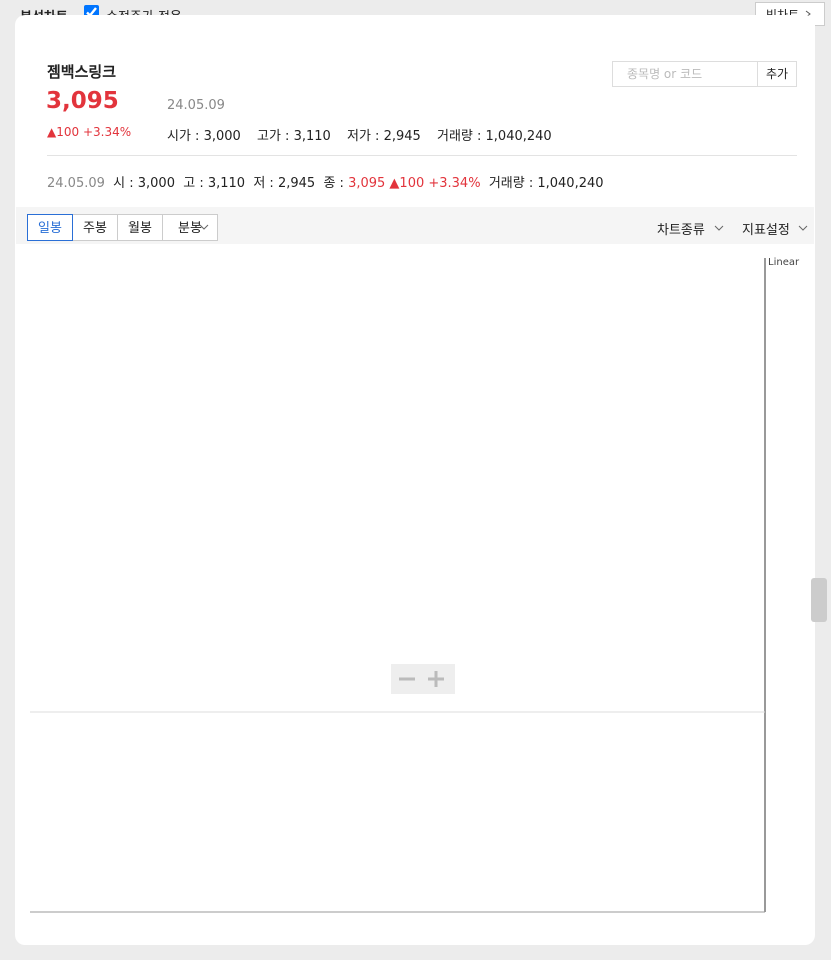 The height and width of the screenshot is (960, 831). I want to click on info-volume: 거래량 : 1,040,240, so click(546, 183).